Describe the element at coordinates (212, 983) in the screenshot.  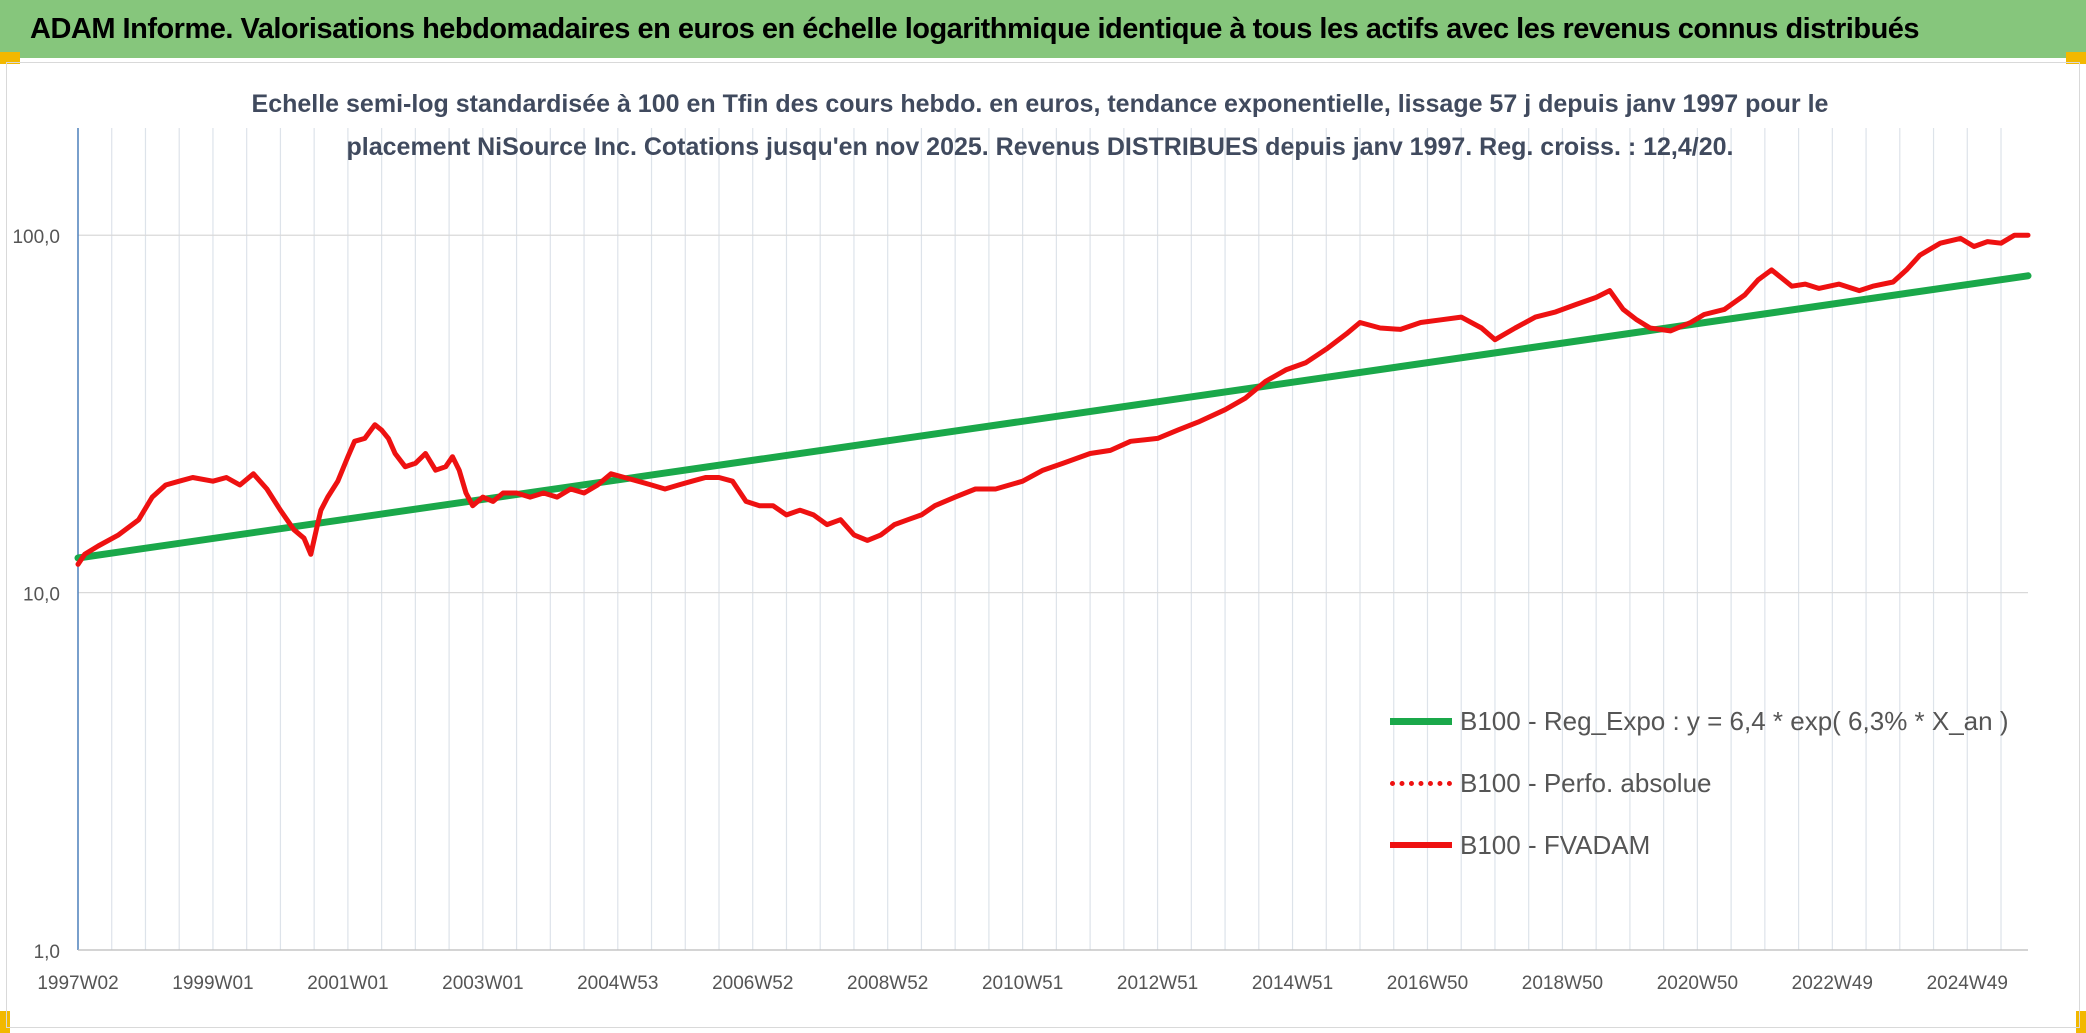
I see `x-tick-label-1: 1999W01` at that location.